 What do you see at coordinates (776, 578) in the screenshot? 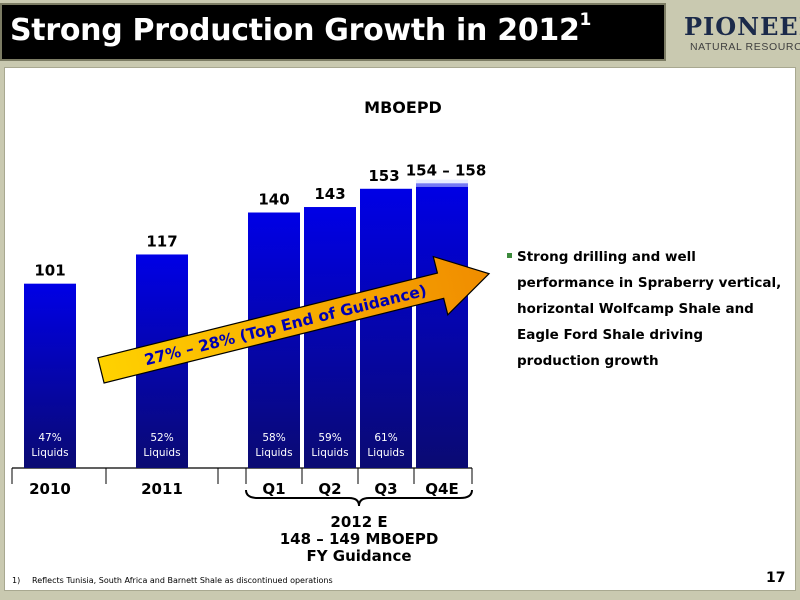
I see `page-number: 17` at bounding box center [776, 578].